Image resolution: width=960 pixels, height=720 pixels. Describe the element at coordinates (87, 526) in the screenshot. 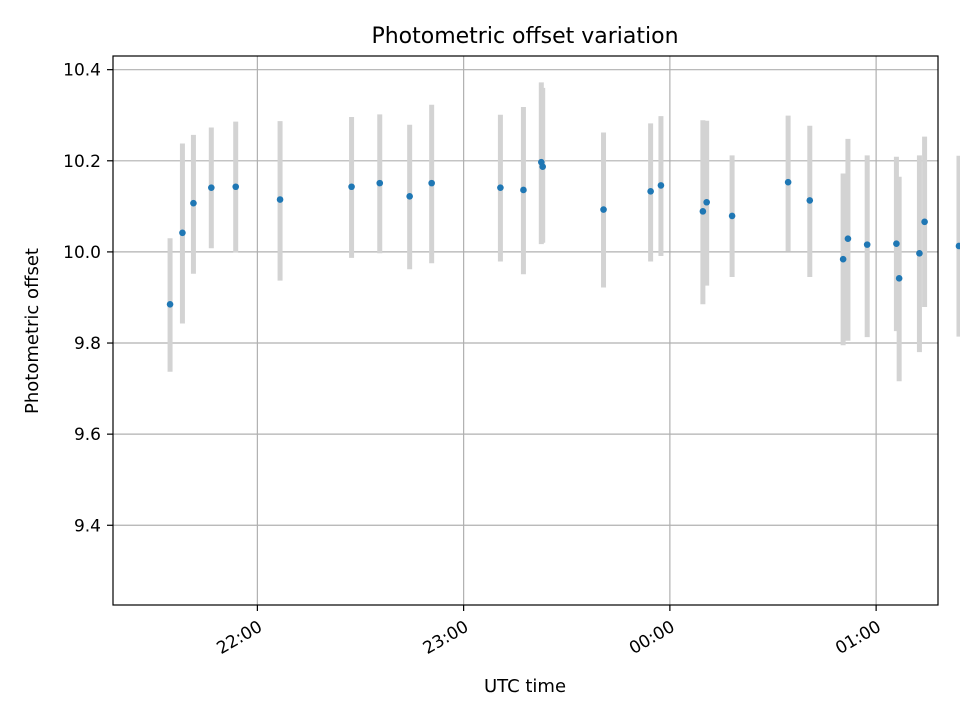

I see `y-tick-label: 9.4` at that location.